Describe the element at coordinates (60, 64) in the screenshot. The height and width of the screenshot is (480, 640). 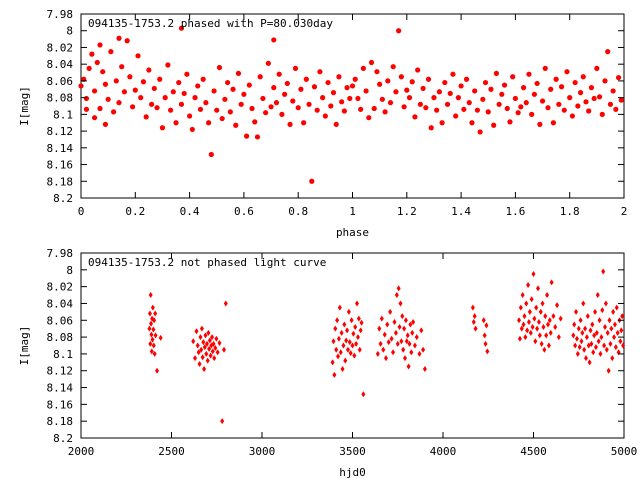
I see `y-tick-label: 8.04` at that location.